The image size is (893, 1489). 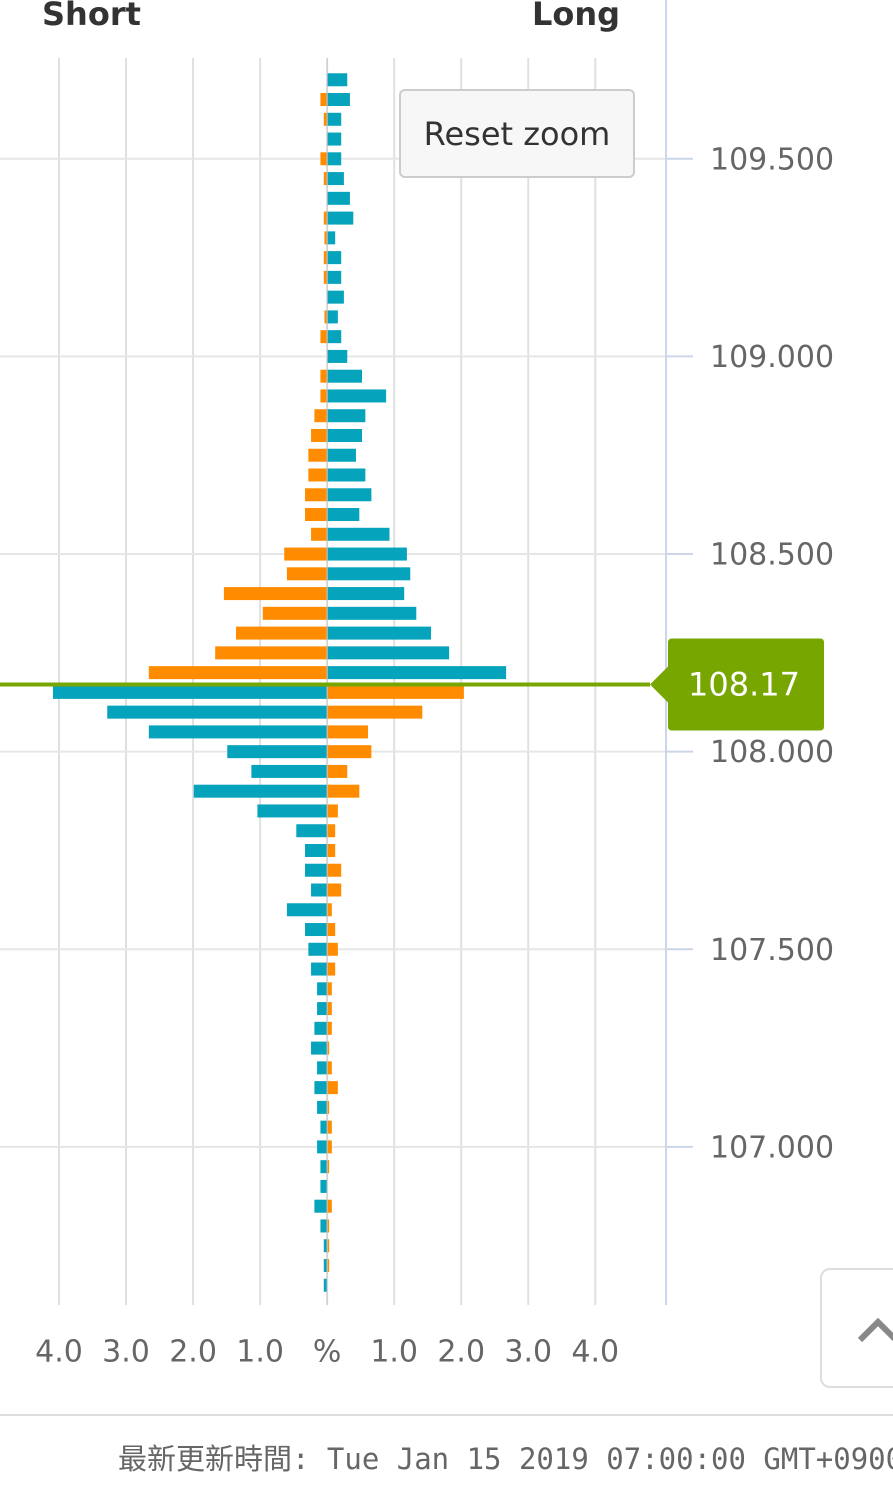 I want to click on y-tick-label: 109.000, so click(x=772, y=357).